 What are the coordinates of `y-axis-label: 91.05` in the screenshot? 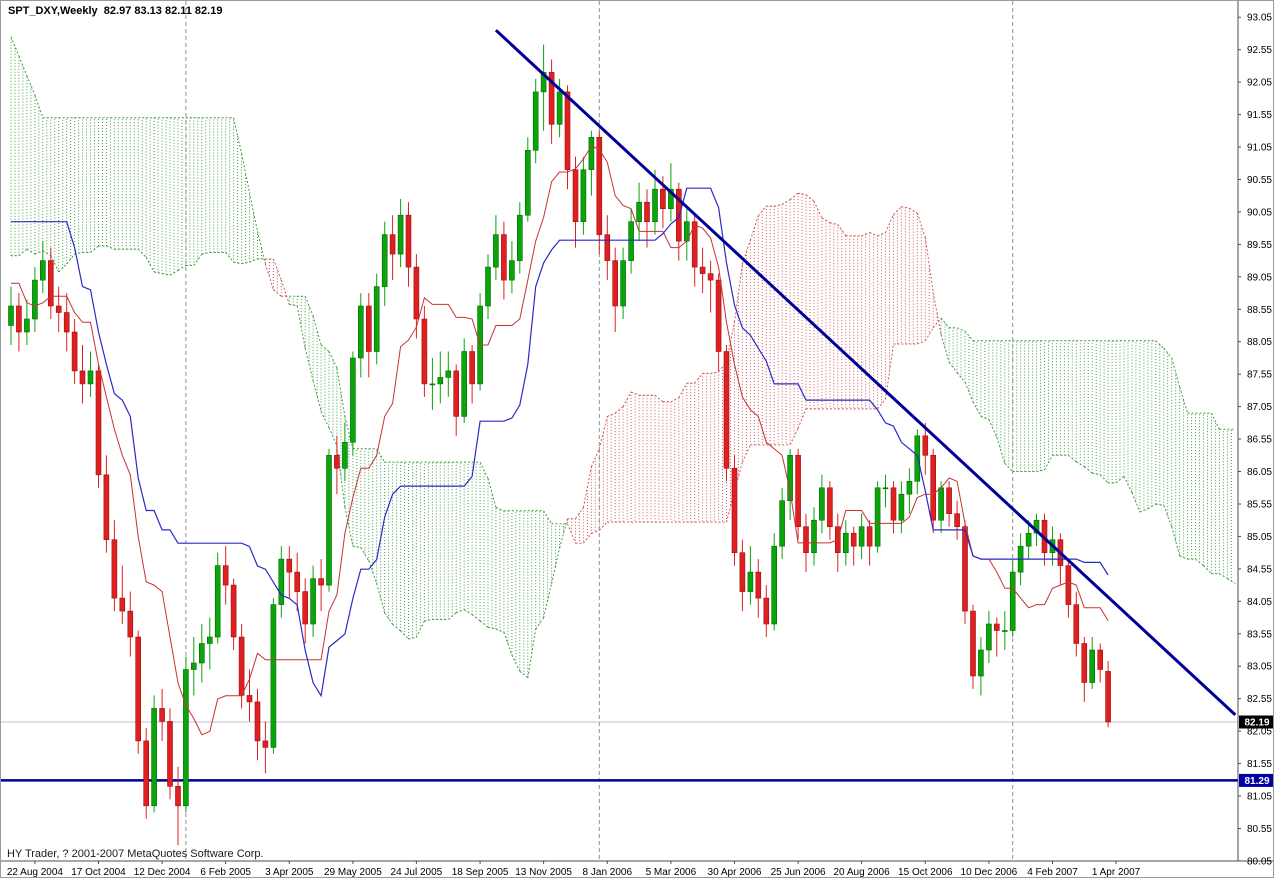 It's located at (1259, 148).